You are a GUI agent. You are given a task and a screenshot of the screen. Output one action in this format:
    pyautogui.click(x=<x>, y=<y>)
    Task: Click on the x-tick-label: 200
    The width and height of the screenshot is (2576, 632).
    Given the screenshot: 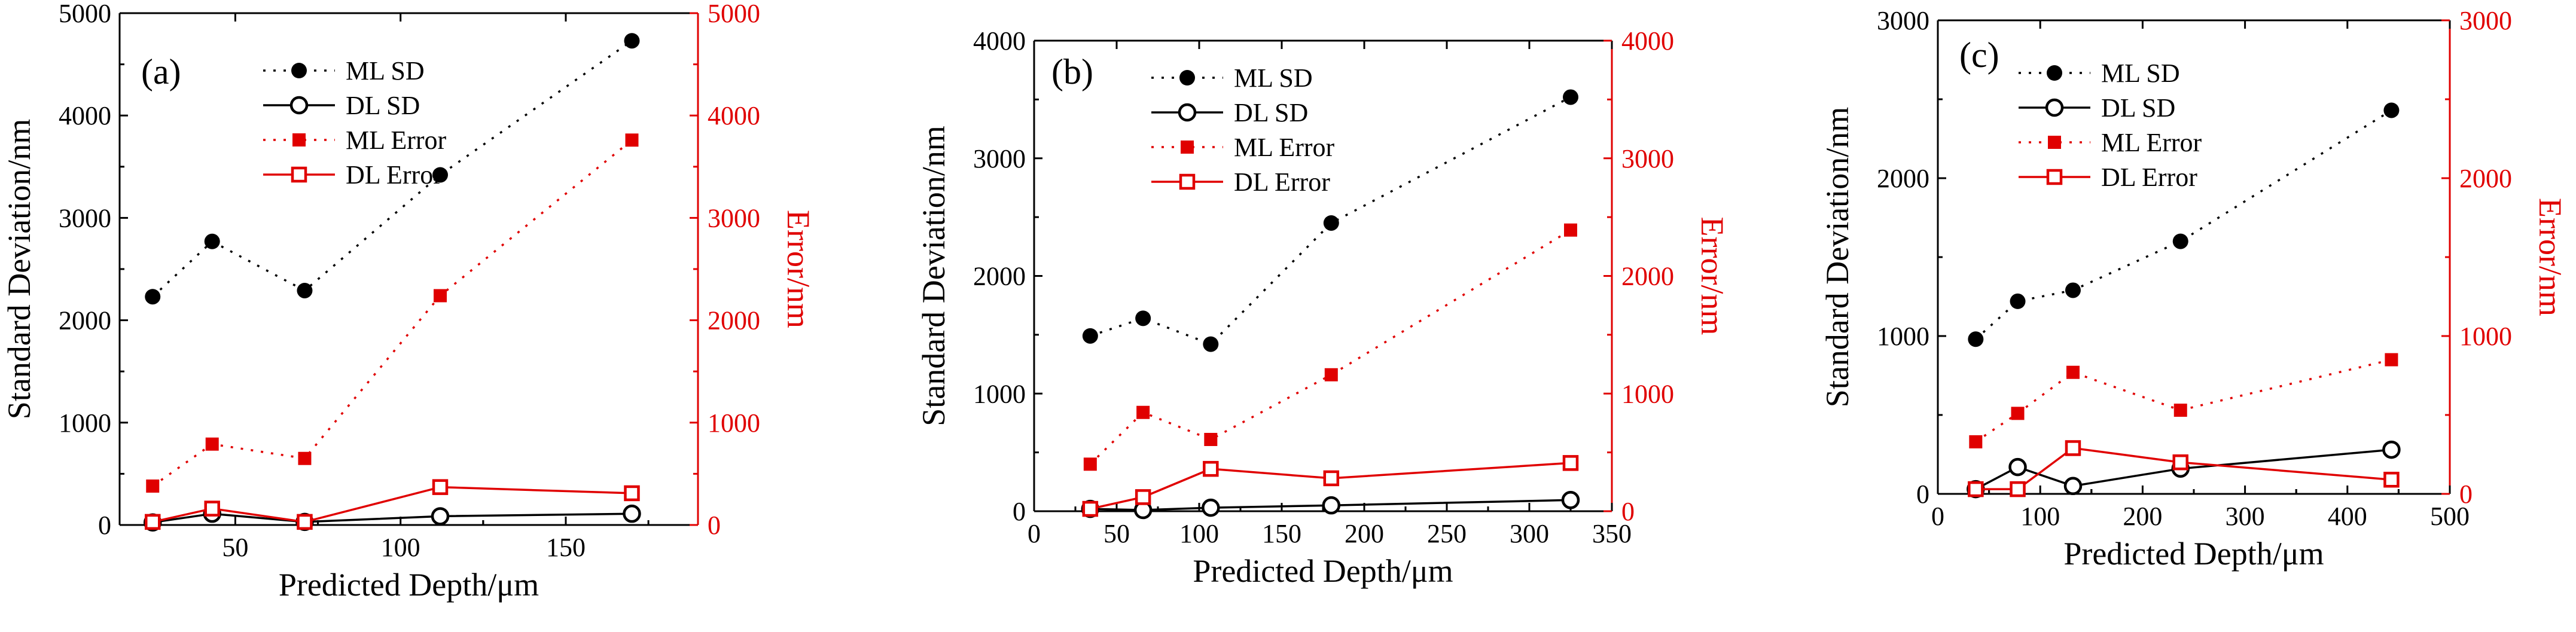 What is the action you would take?
    pyautogui.click(x=1365, y=533)
    